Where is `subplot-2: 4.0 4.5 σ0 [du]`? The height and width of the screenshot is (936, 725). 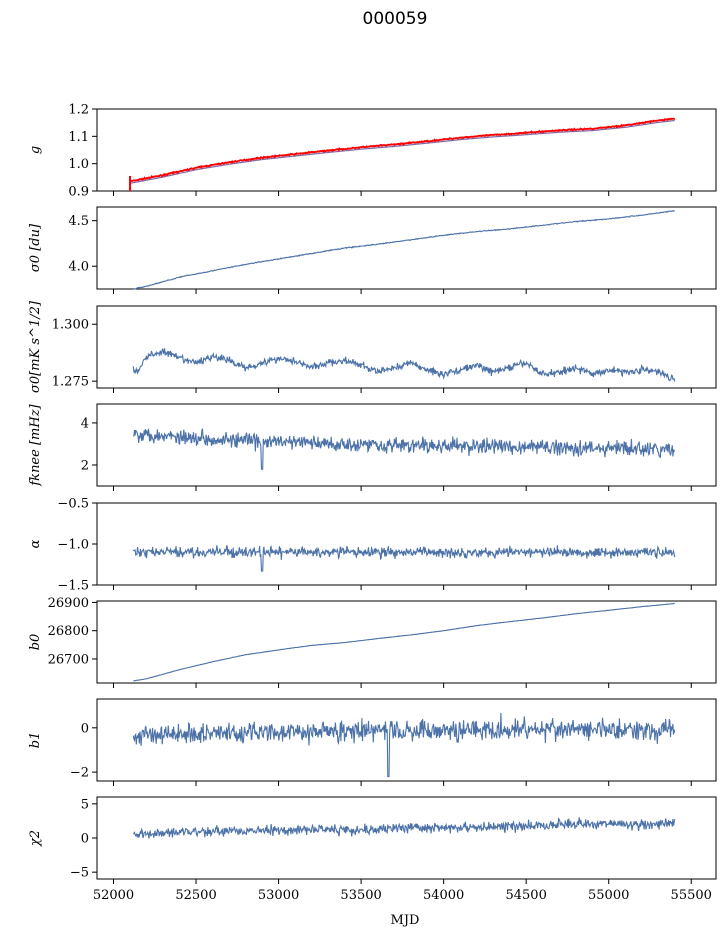 subplot-2: 4.0 4.5 σ0 [du] is located at coordinates (372, 250).